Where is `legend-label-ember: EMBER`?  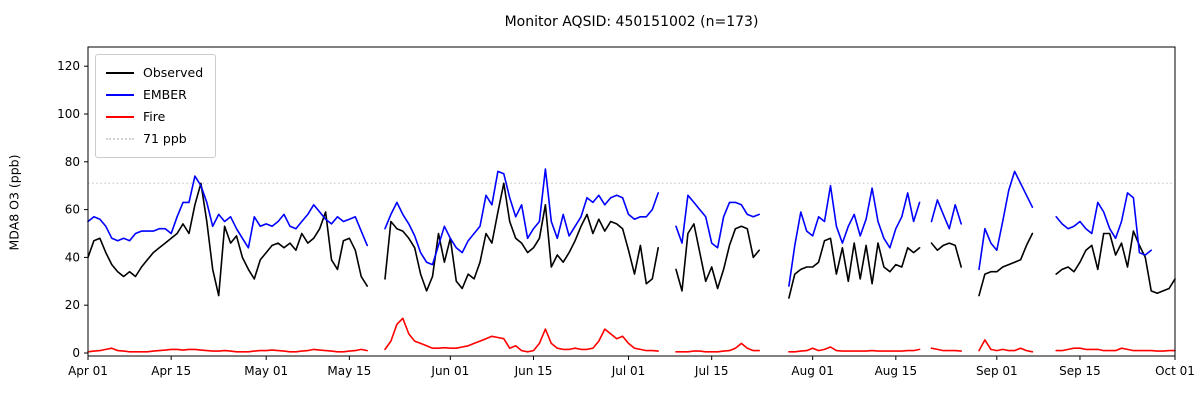 legend-label-ember: EMBER is located at coordinates (165, 94).